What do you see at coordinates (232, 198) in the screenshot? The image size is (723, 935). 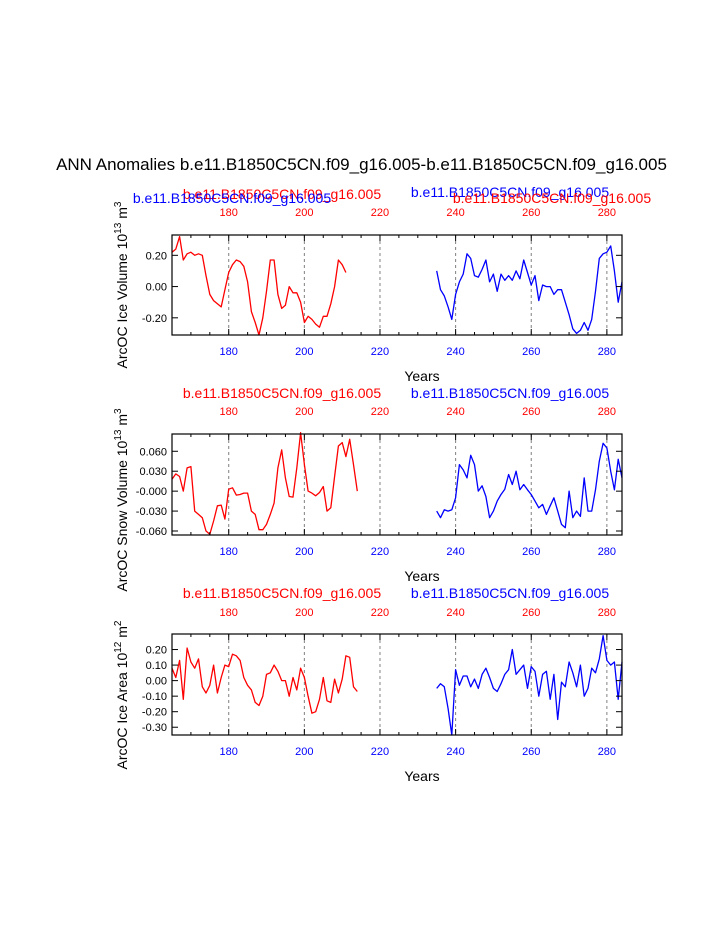 I see `case2-label-overlap: b.e11.B1850C5CN.f09_g16.005` at bounding box center [232, 198].